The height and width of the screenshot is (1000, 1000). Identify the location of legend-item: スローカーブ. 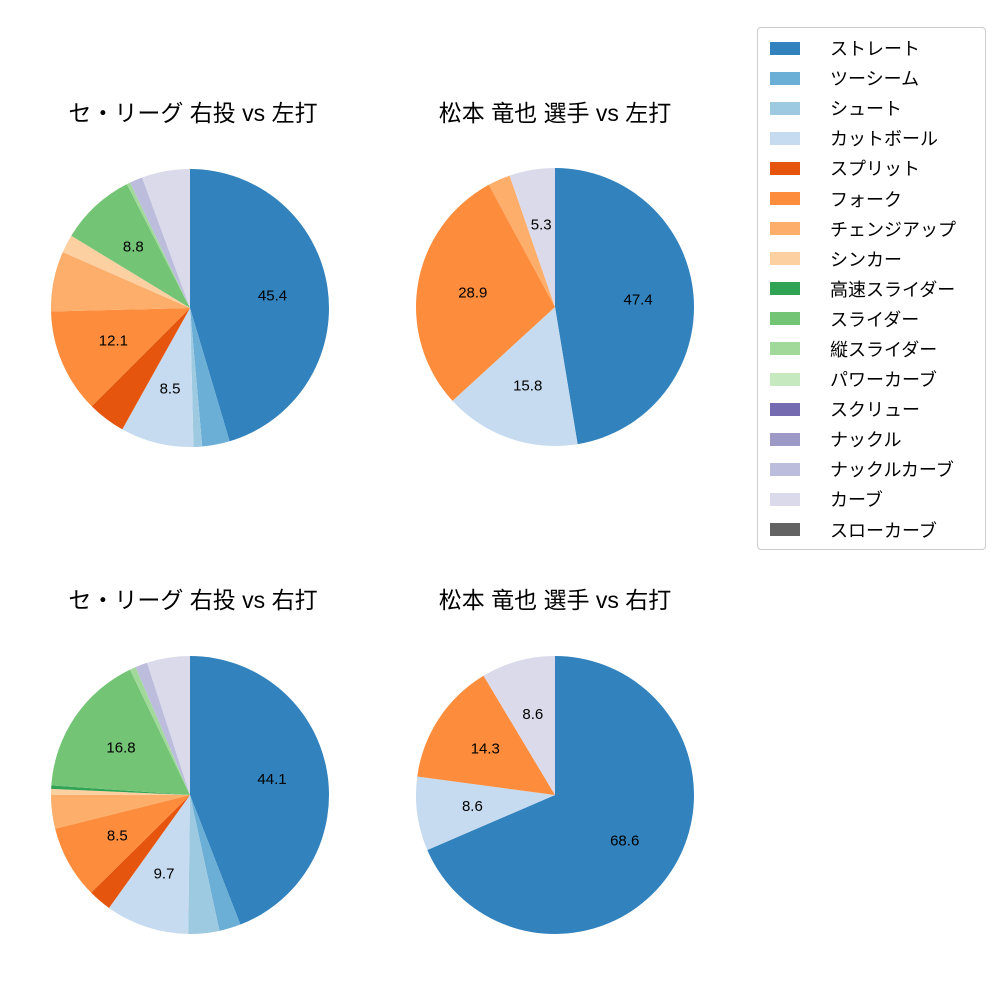
(871, 530).